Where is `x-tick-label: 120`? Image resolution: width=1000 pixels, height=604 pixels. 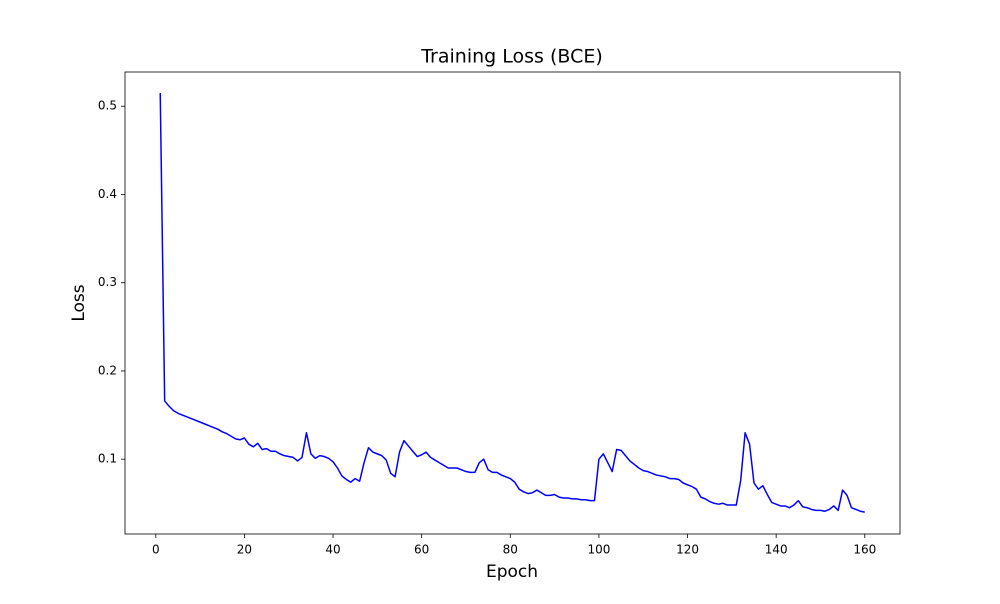
x-tick-label: 120 is located at coordinates (687, 550).